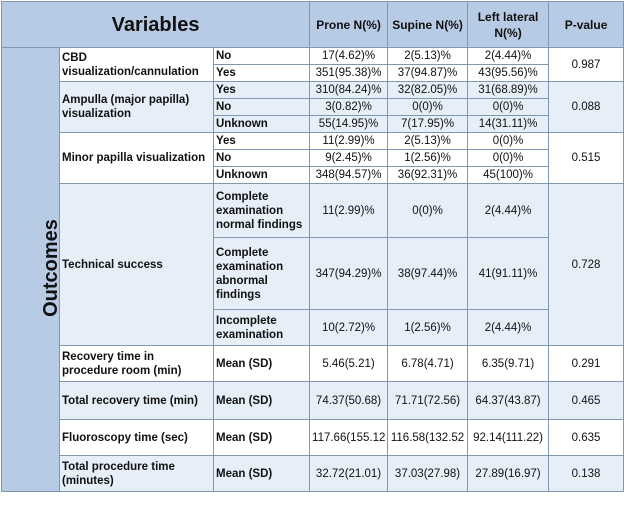 The height and width of the screenshot is (521, 624). I want to click on level-cell: Complete examination abnormal findings, so click(261, 273).